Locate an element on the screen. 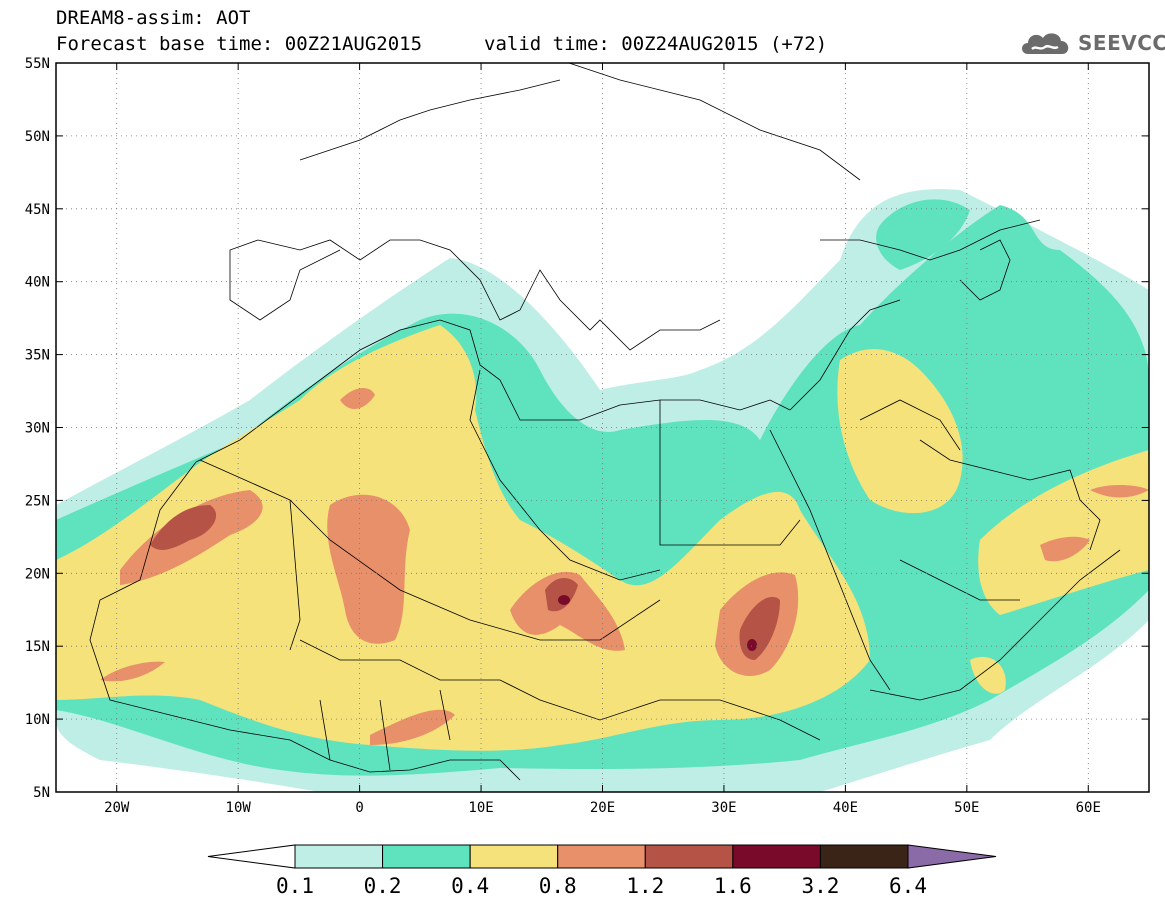 This screenshot has height=905, width=1165. valid-time: valid time: 00Z24AUG2015 (+72) is located at coordinates (656, 44).